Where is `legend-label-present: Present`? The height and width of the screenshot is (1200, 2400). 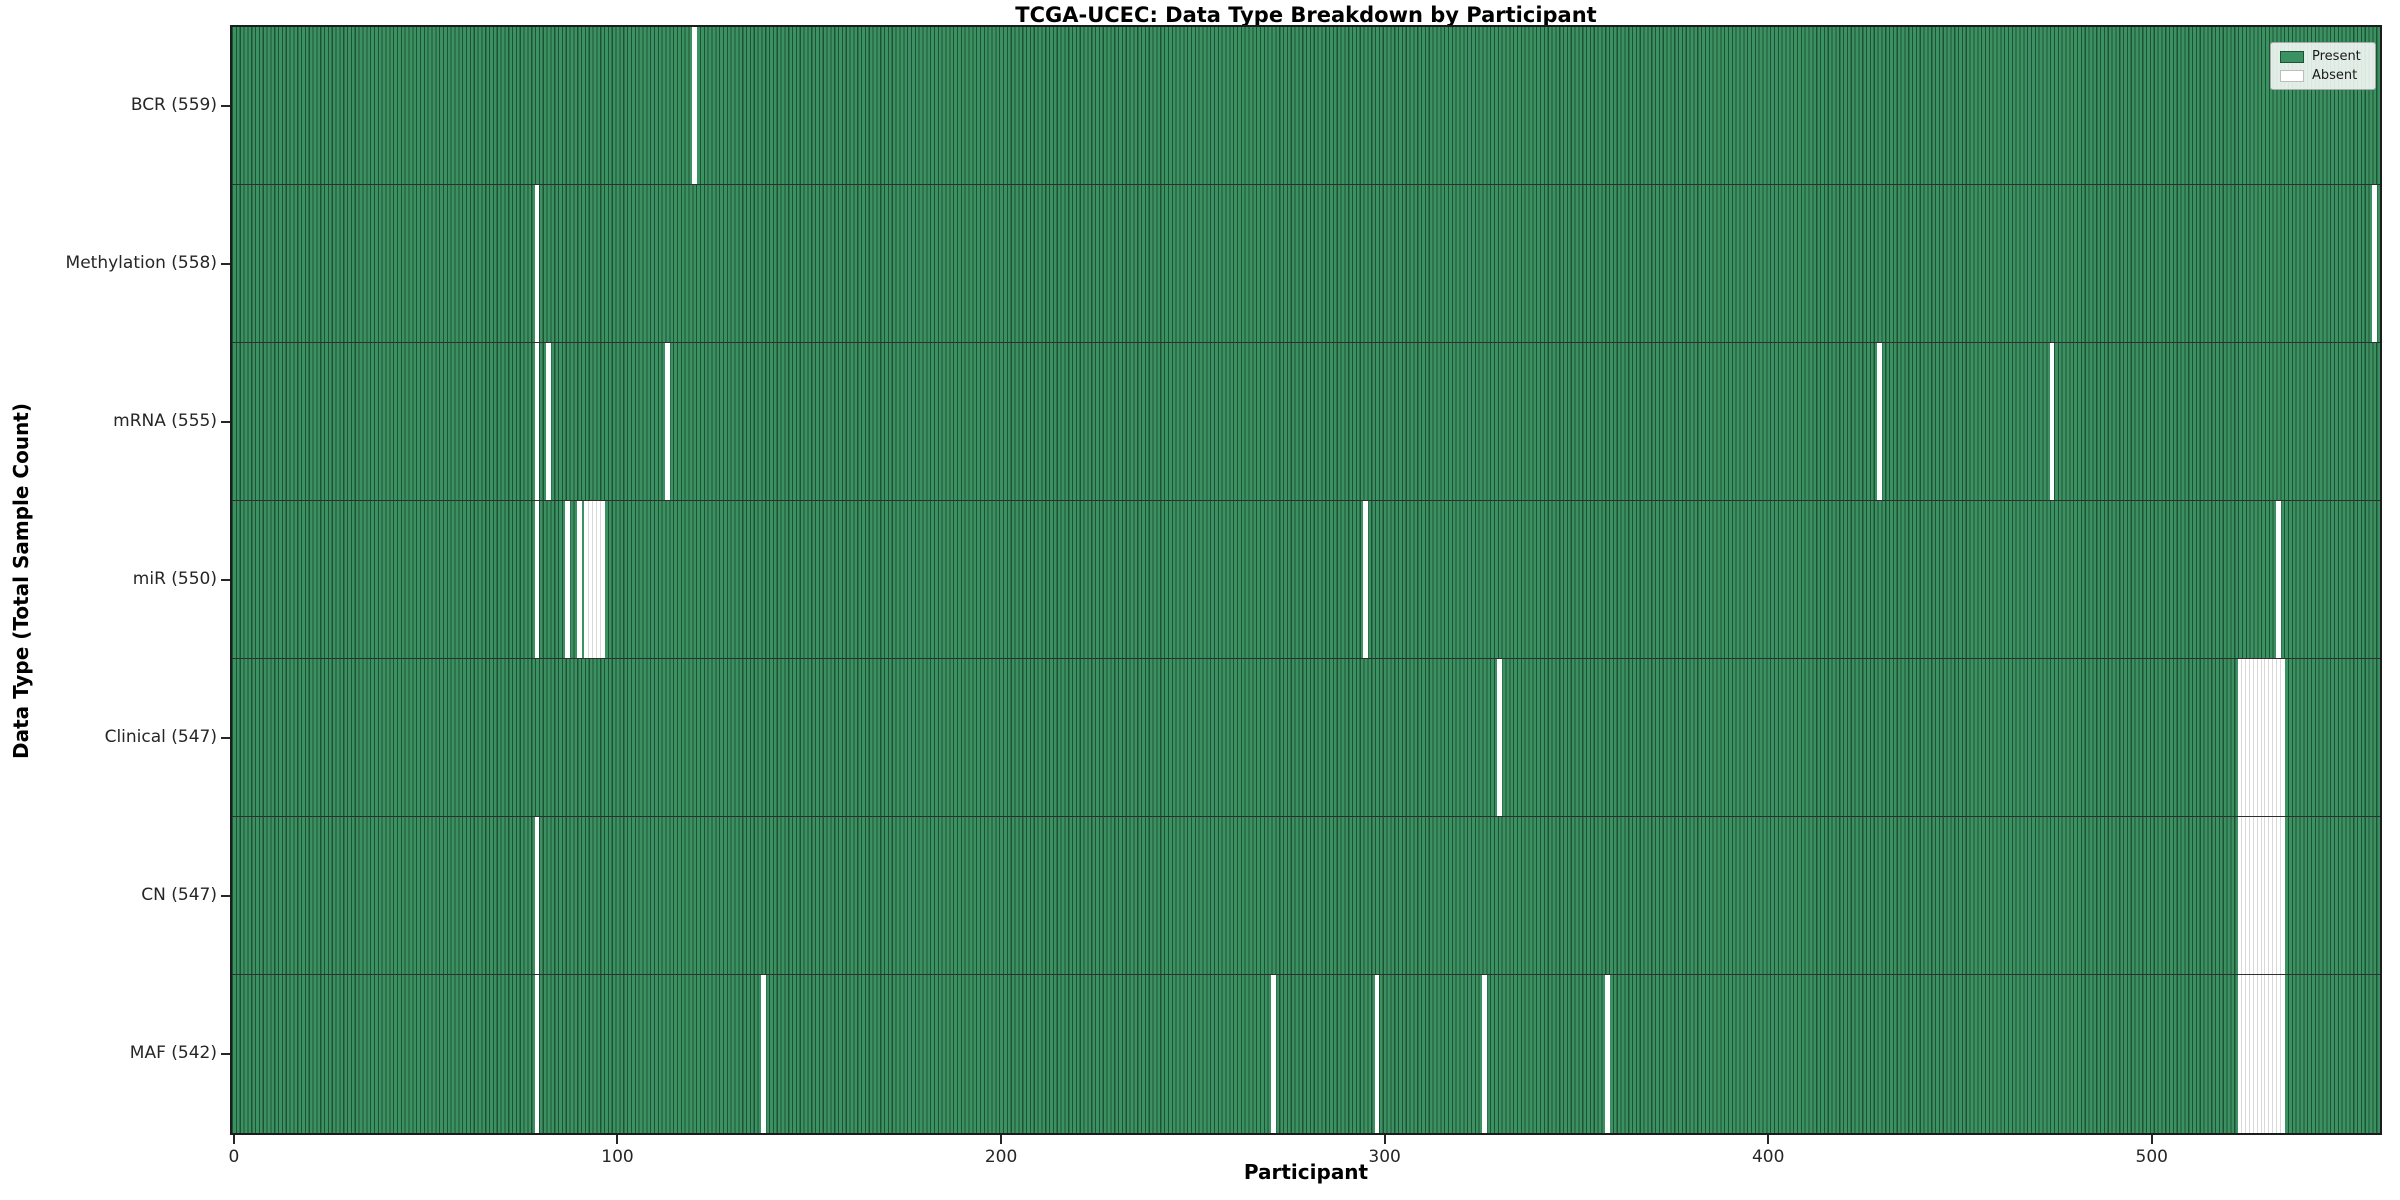
legend-label-present: Present is located at coordinates (2336, 56).